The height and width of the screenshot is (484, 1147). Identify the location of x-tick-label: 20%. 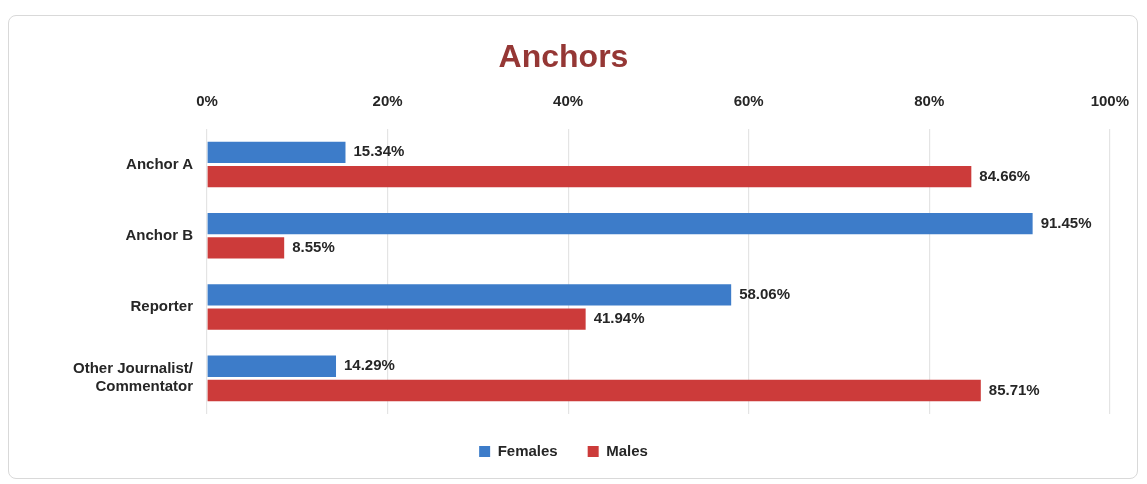
(387, 100).